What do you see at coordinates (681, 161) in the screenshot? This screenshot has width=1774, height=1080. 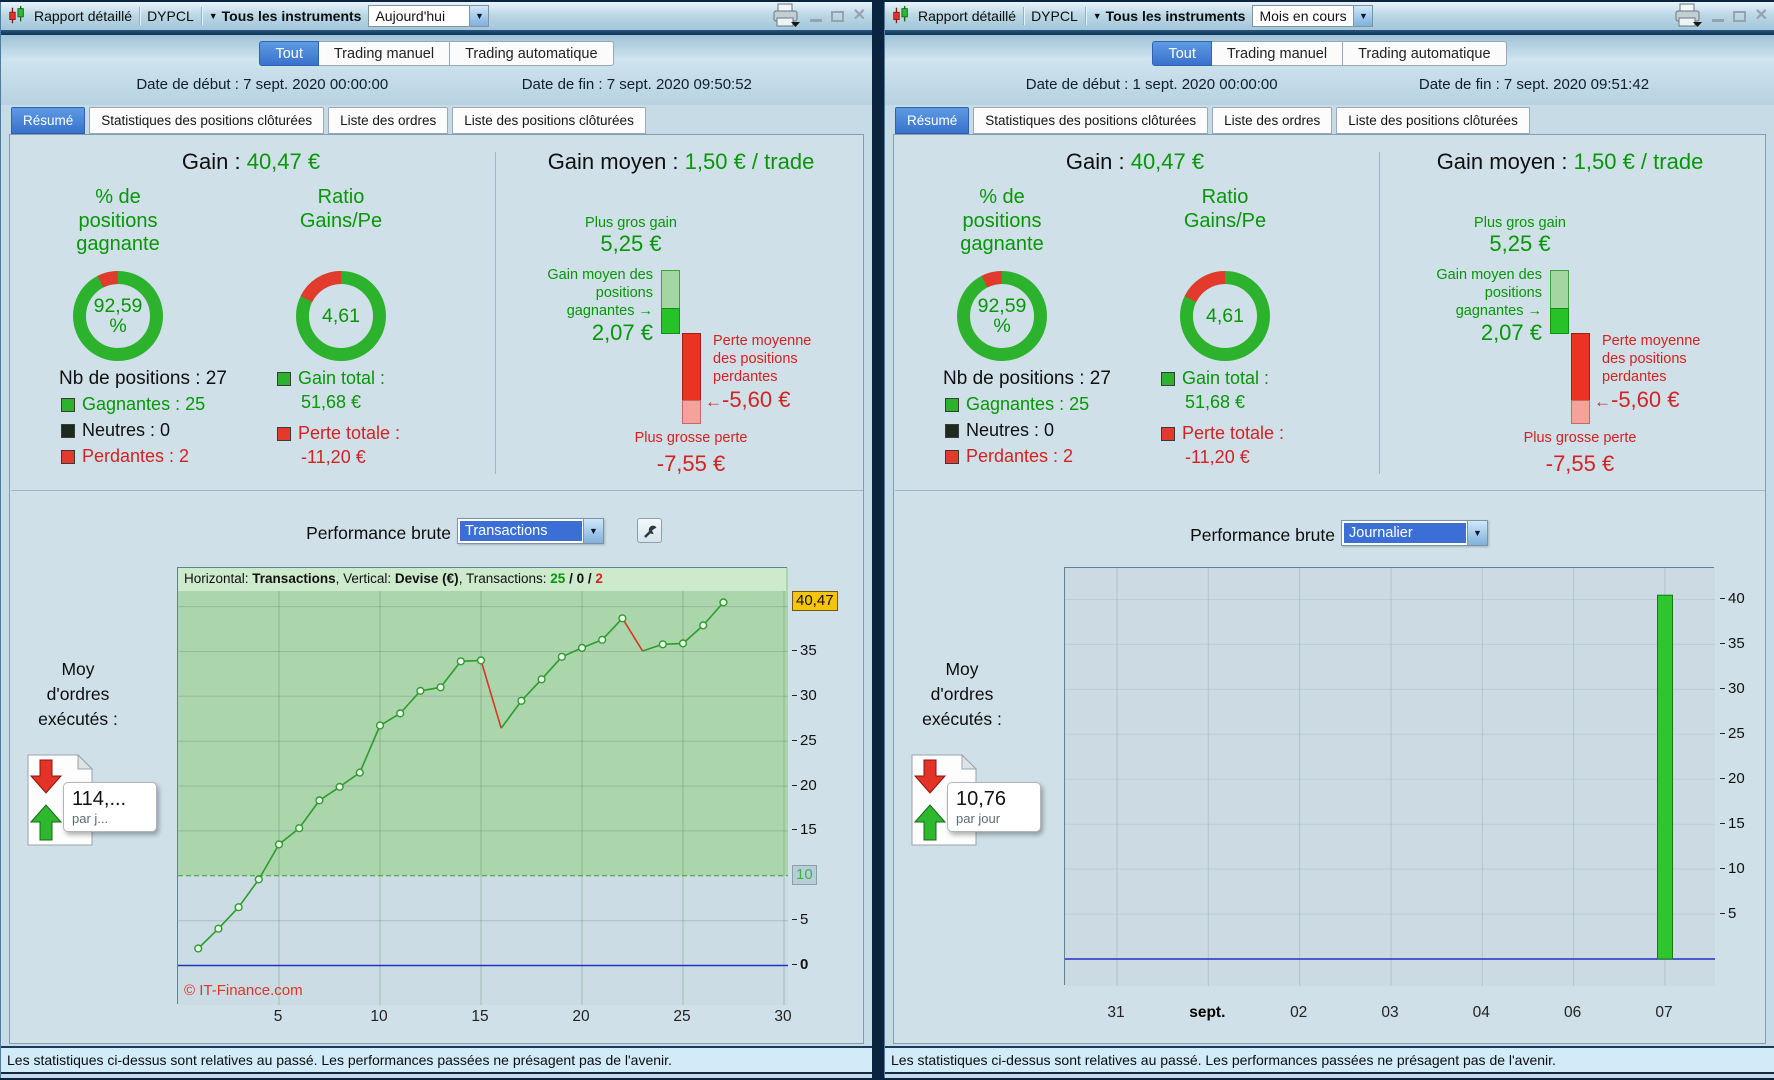 I see `avg-gain-summary: Gain moyen : 1,50 € / trade` at bounding box center [681, 161].